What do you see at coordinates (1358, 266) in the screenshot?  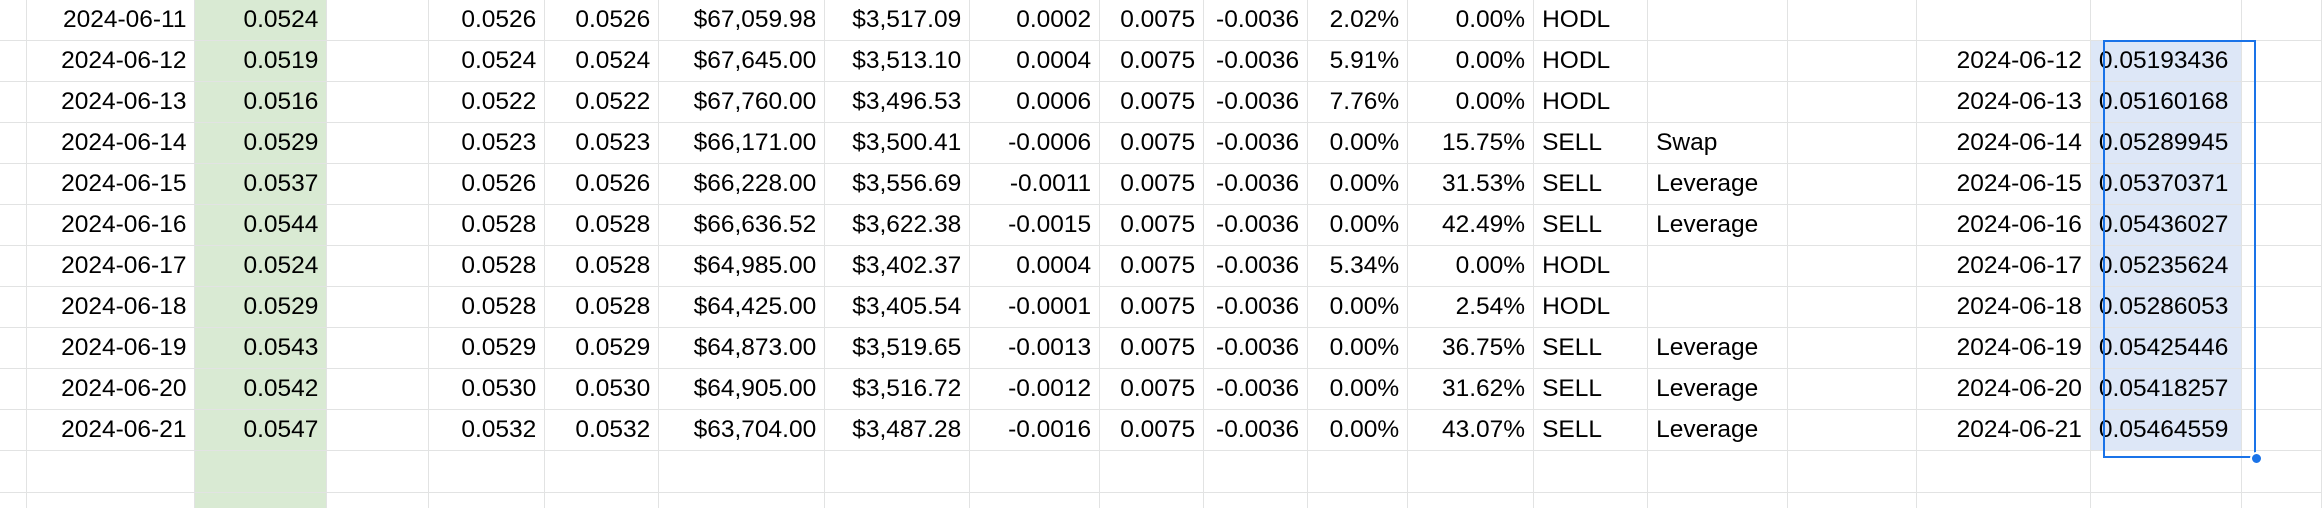 I see `cell-percent-1: 5.34%` at bounding box center [1358, 266].